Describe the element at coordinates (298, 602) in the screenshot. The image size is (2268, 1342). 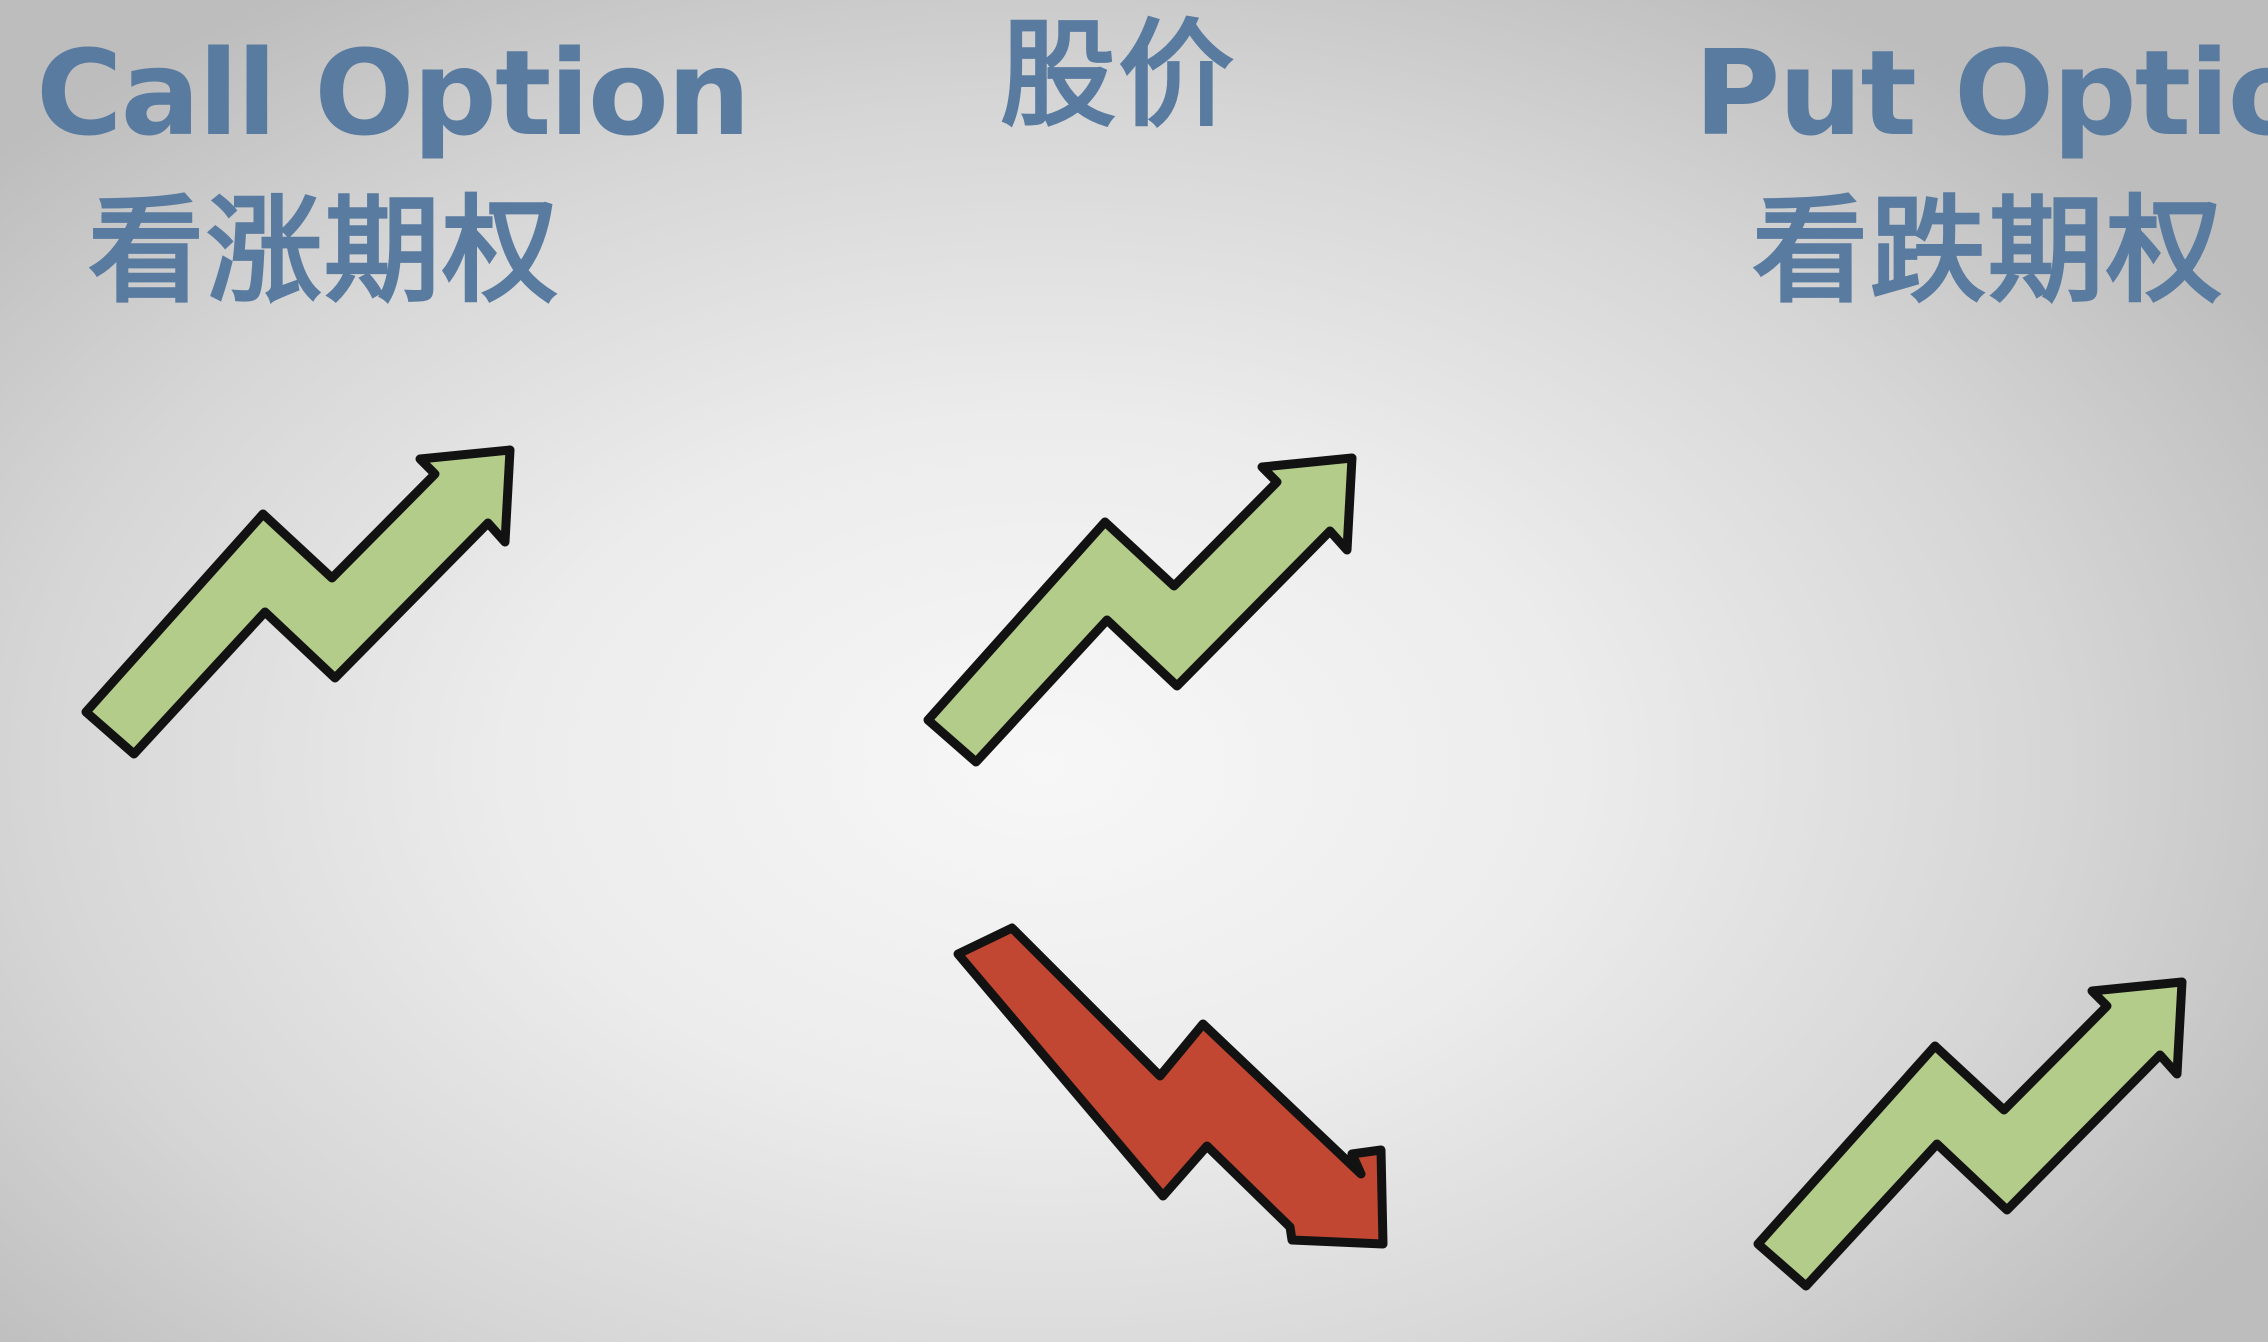
I see `call-up-arrow-icon` at that location.